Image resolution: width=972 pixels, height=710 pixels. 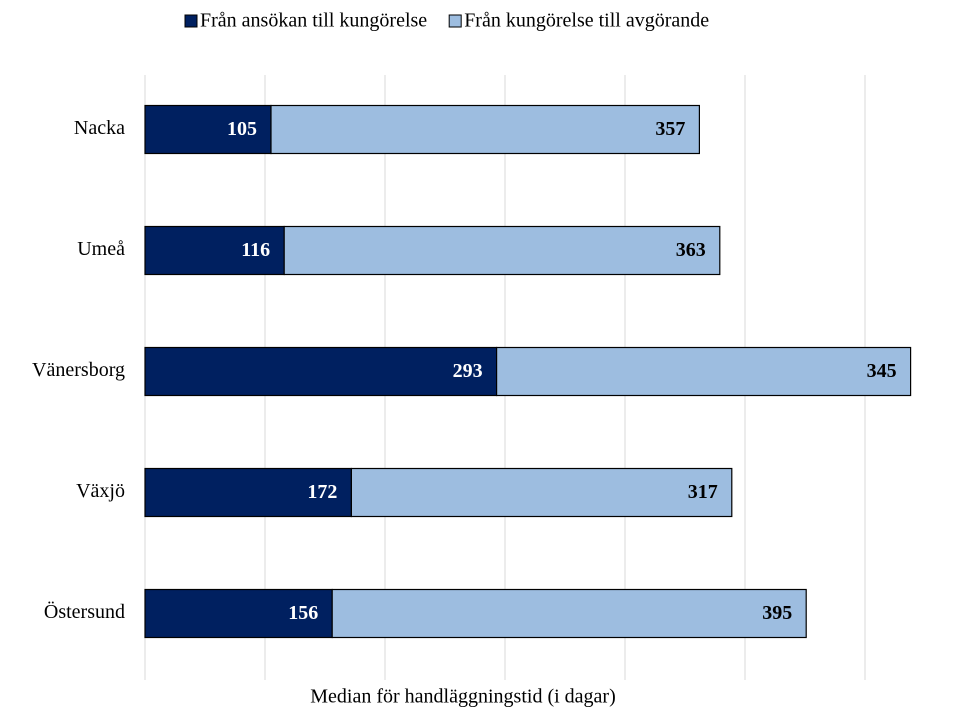 I want to click on data-label: 345, so click(x=882, y=371).